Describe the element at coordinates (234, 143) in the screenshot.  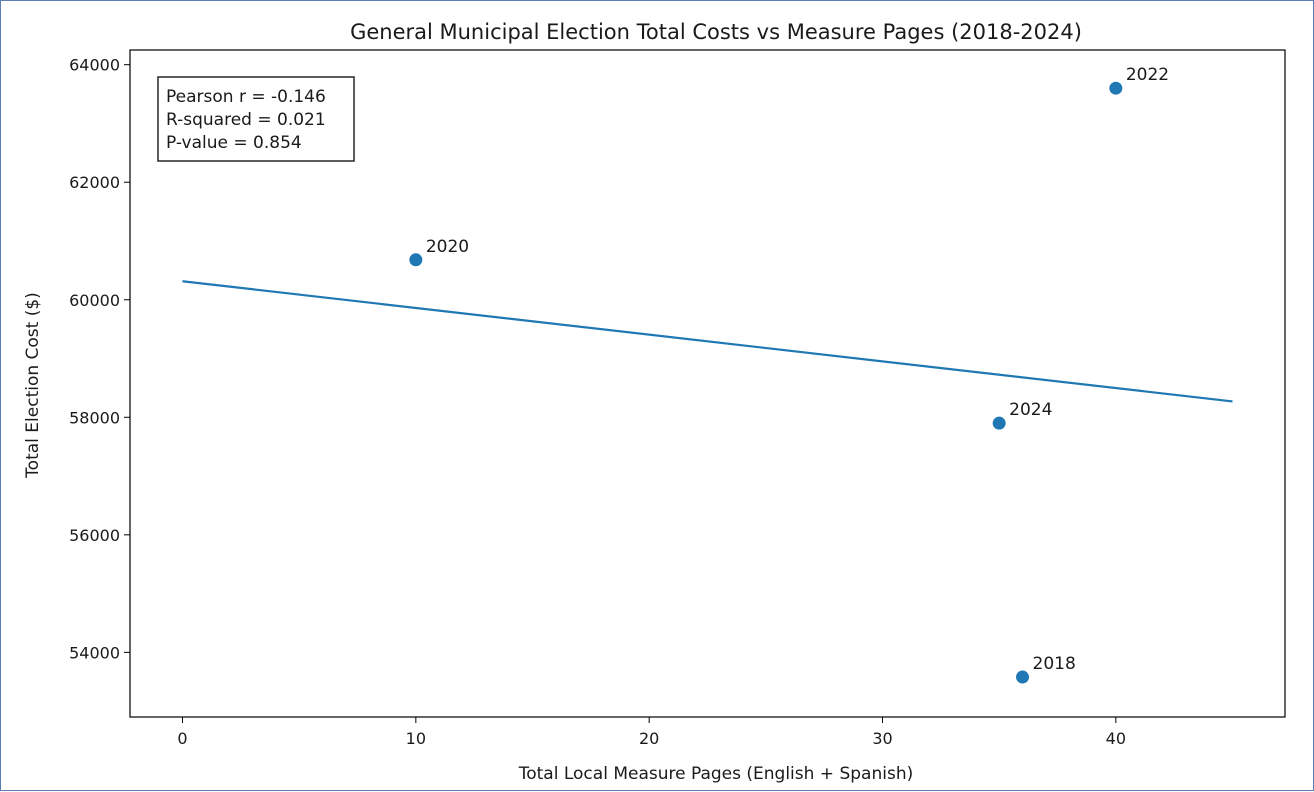
I see `stats-line: P-value = 0.854` at that location.